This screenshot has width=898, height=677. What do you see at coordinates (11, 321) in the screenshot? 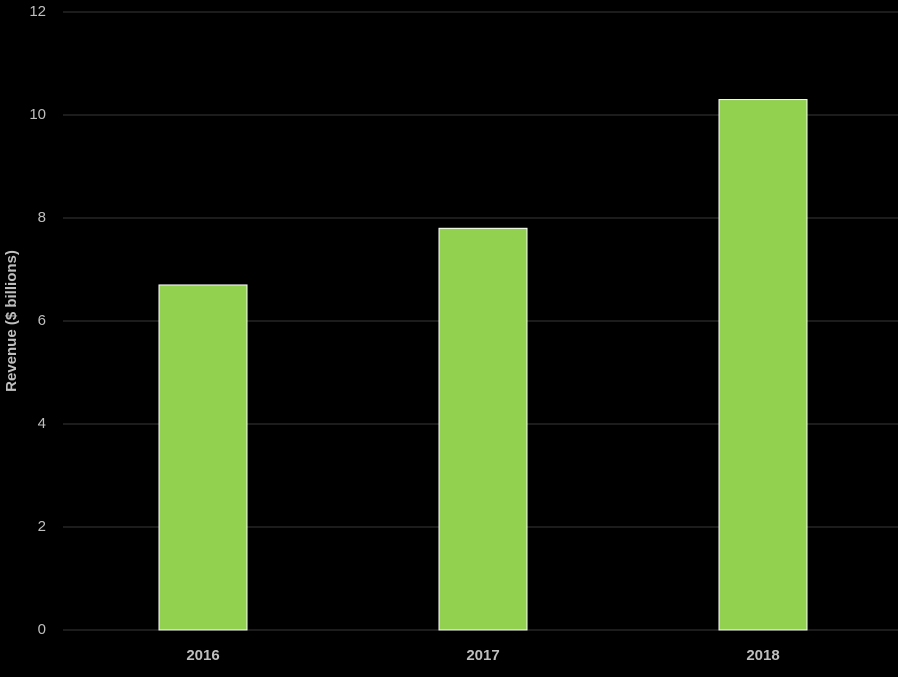
I see `y-axis-label: Revenue ($ billions)` at bounding box center [11, 321].